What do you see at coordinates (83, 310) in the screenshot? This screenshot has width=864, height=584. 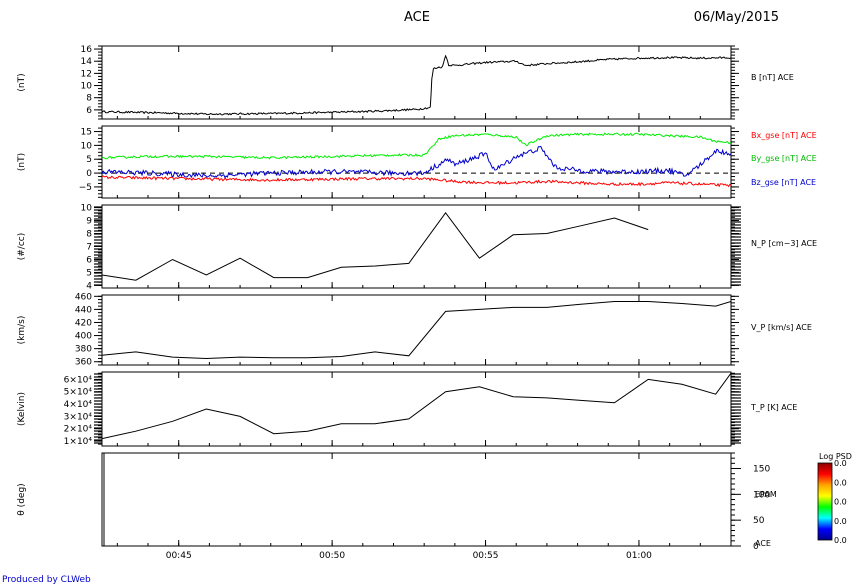 I see `y-tick-label: 440` at bounding box center [83, 310].